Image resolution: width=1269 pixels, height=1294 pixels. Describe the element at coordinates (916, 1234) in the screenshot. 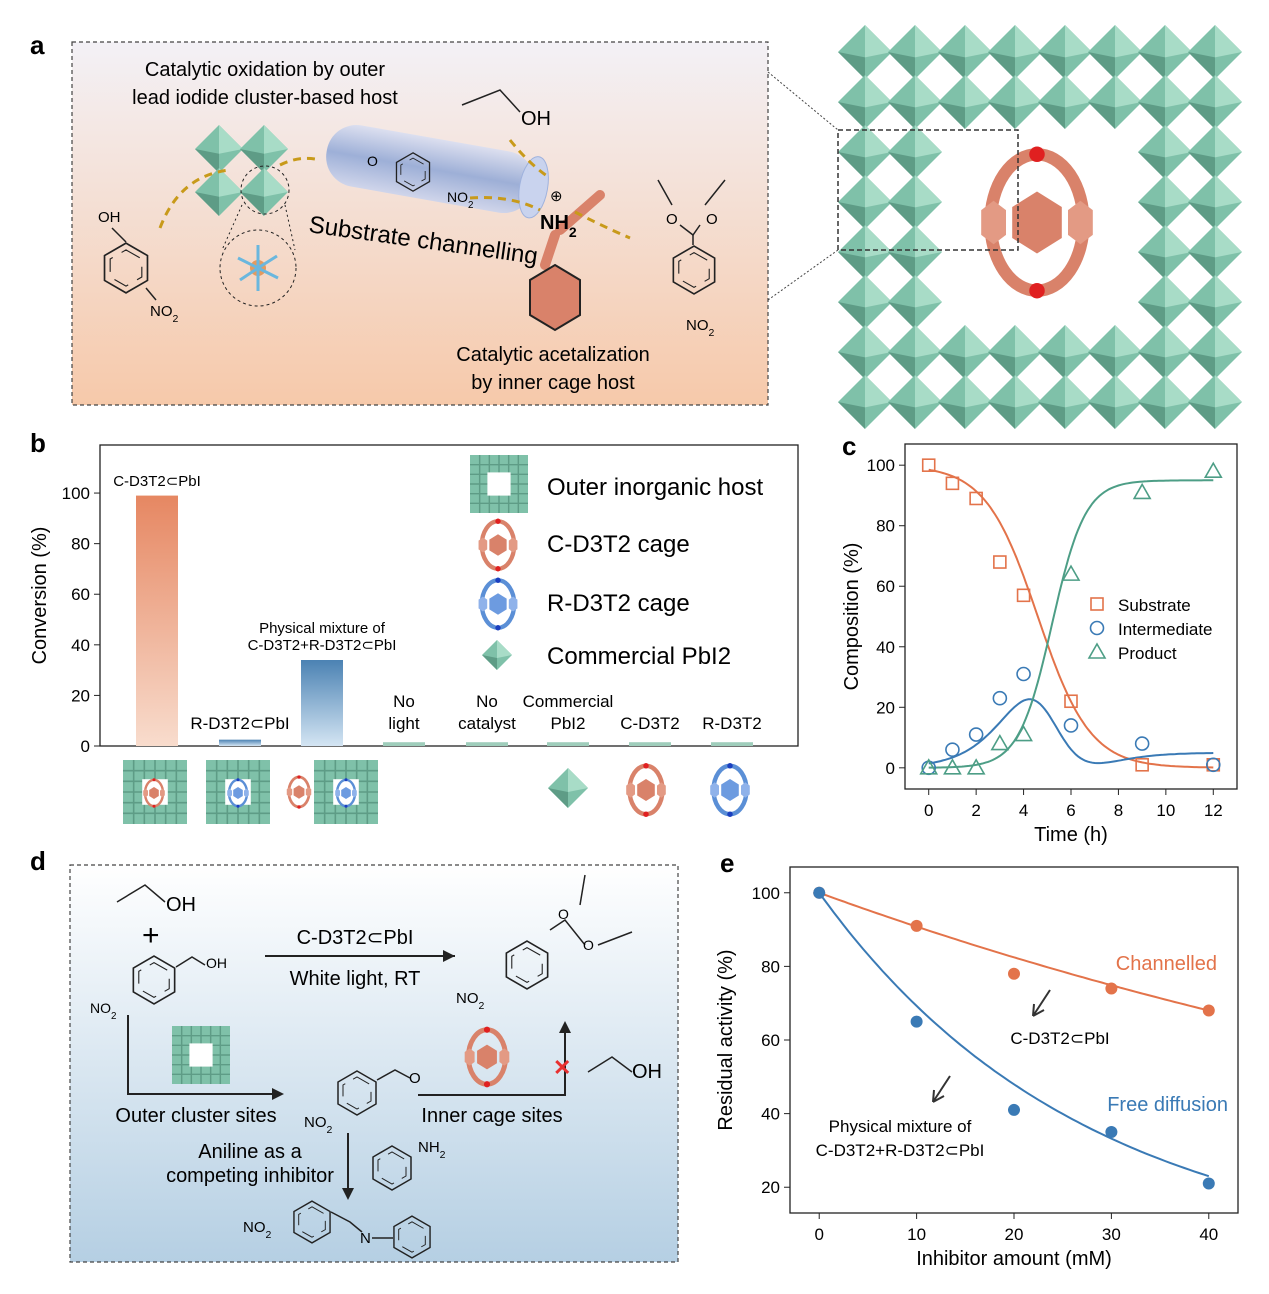

I see `x-tick-label: 10` at that location.